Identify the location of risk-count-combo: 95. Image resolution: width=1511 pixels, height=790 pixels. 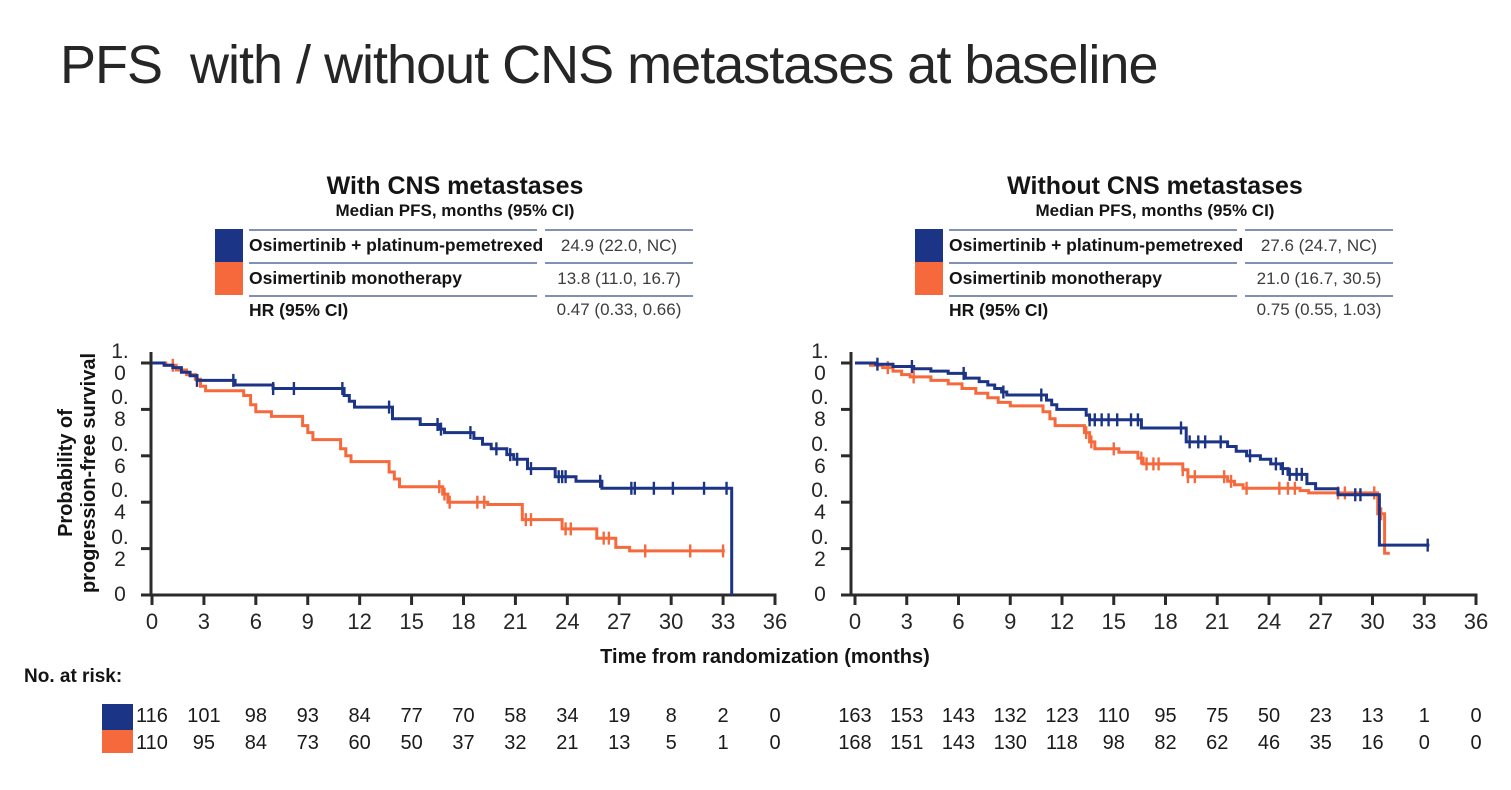
(1165, 716).